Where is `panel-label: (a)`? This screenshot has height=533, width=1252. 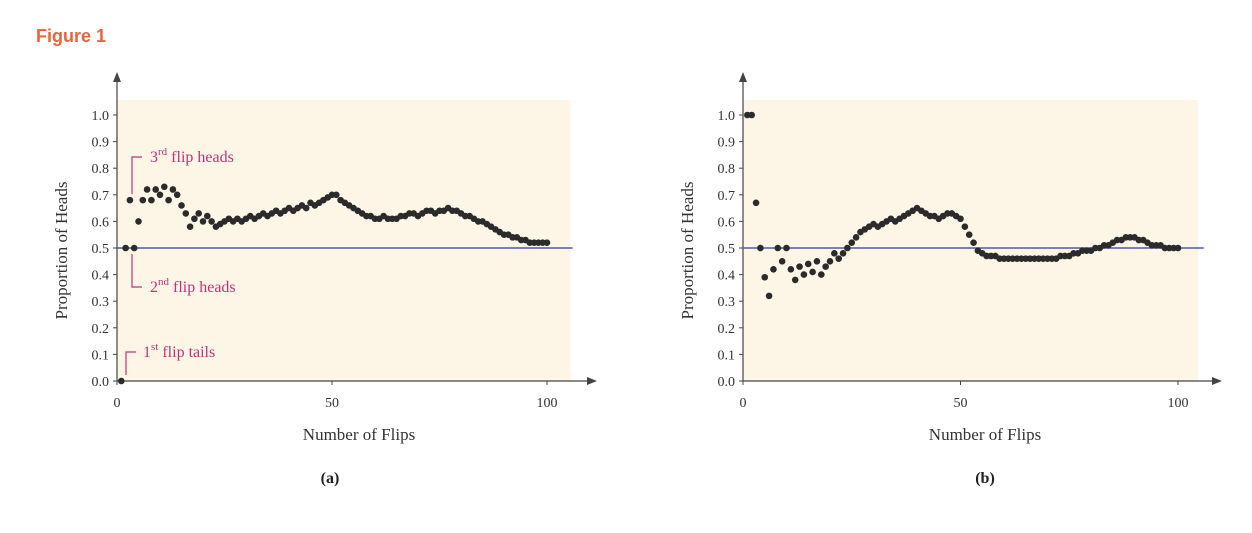
panel-label: (a) is located at coordinates (330, 478).